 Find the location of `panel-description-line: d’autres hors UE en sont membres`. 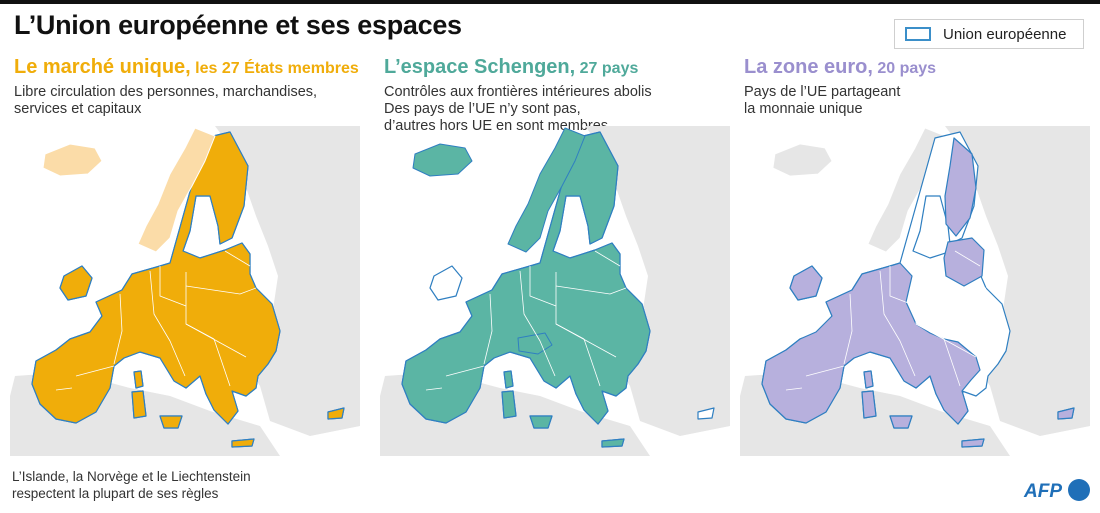

panel-description-line: d’autres hors UE en sont membres is located at coordinates (496, 126).